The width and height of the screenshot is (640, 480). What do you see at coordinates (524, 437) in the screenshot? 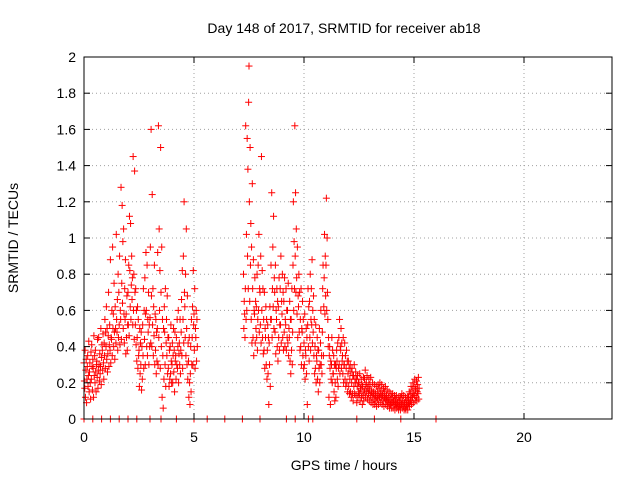
I see `x-tick-label: 20` at bounding box center [524, 437].